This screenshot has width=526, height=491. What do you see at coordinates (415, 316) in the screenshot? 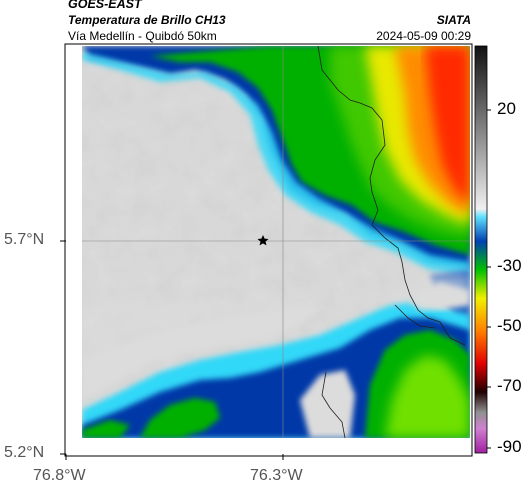
I see `border-line-mid` at bounding box center [415, 316].